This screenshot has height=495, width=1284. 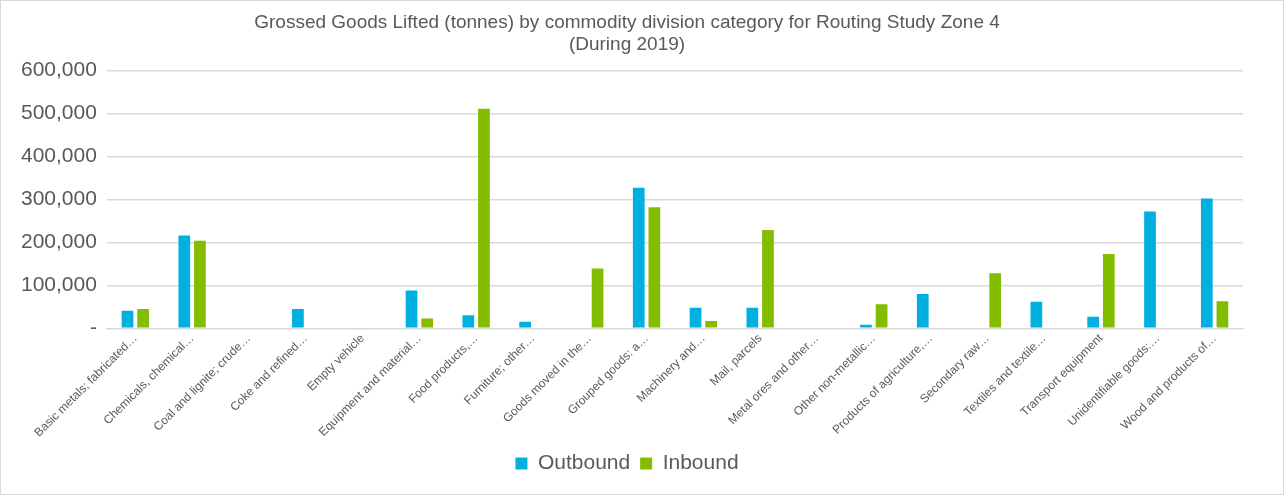 What do you see at coordinates (627, 44) in the screenshot?
I see `text: (During 2019)` at bounding box center [627, 44].